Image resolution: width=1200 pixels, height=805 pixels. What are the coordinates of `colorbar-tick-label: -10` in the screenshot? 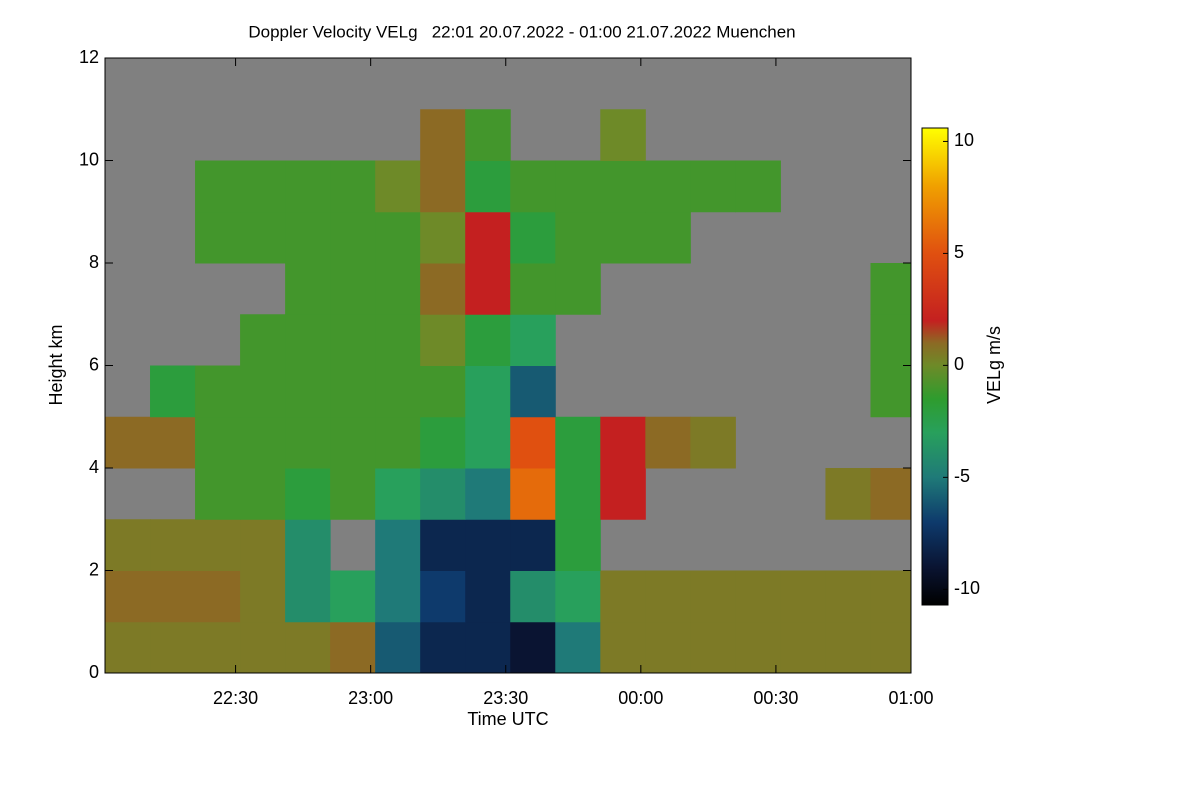 It's located at (967, 588).